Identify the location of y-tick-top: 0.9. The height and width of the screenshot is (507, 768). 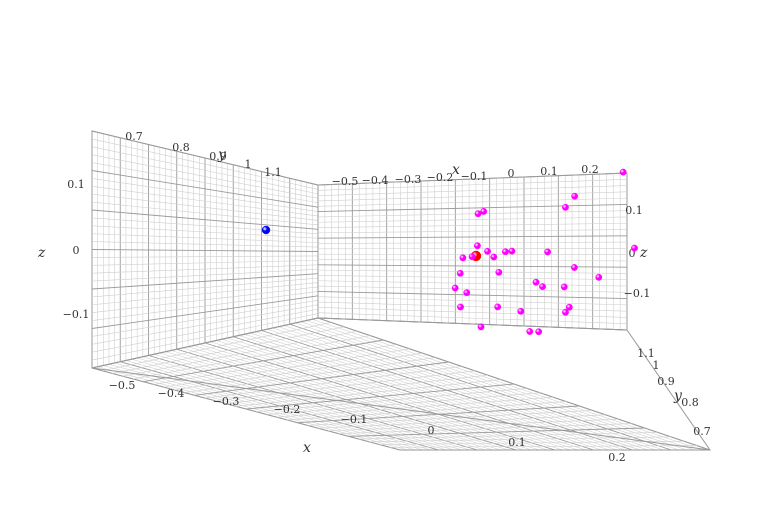
(218, 156).